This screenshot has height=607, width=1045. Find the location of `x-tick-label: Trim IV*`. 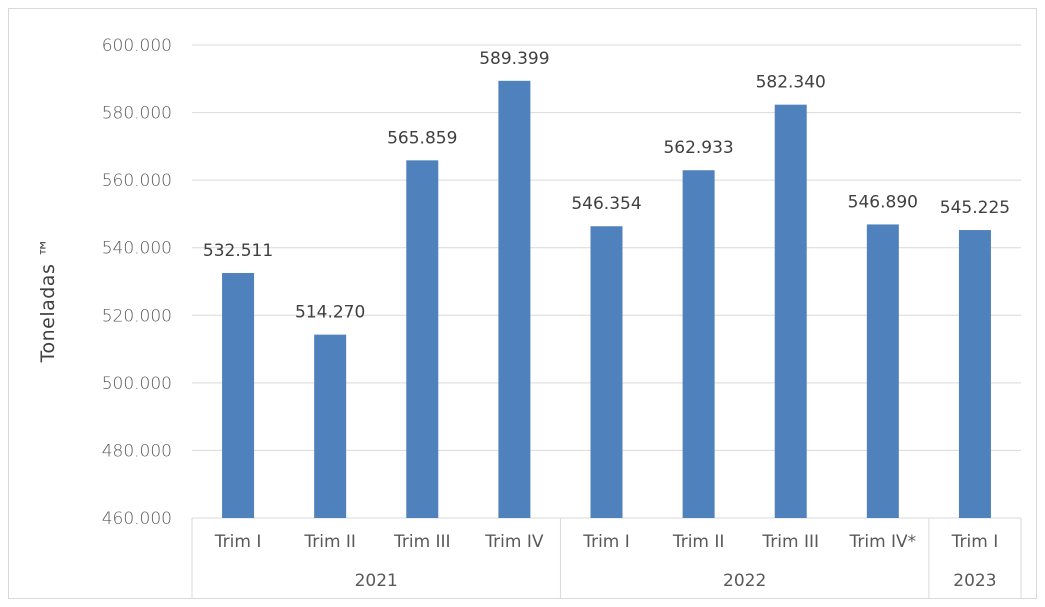

x-tick-label: Trim IV* is located at coordinates (882, 542).